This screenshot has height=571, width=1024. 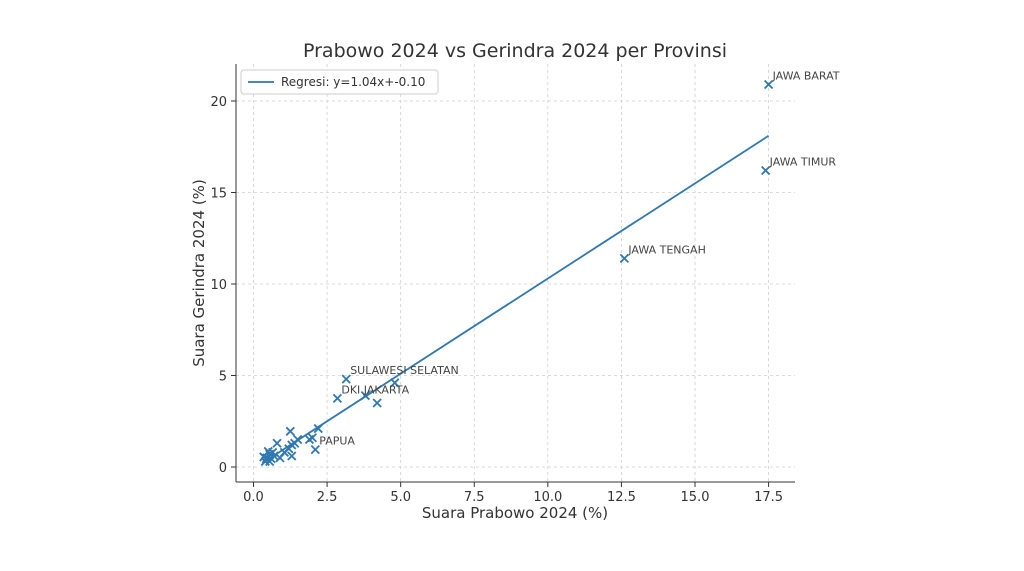 I want to click on x-tick-label: 12.5, so click(x=621, y=497).